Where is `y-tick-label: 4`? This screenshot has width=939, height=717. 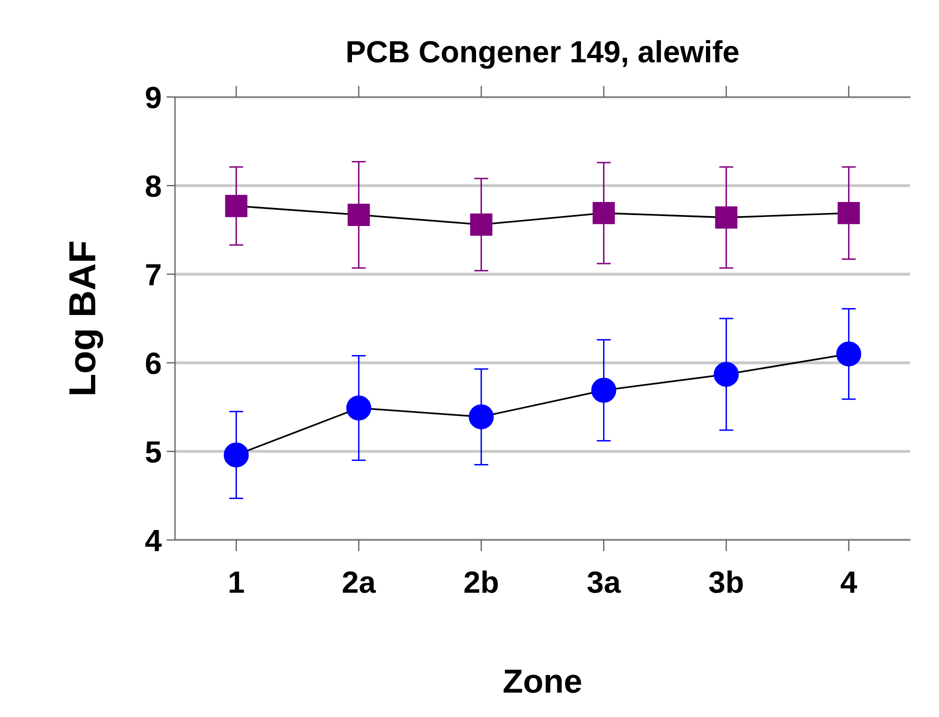
y-tick-label: 4 is located at coordinates (153, 541).